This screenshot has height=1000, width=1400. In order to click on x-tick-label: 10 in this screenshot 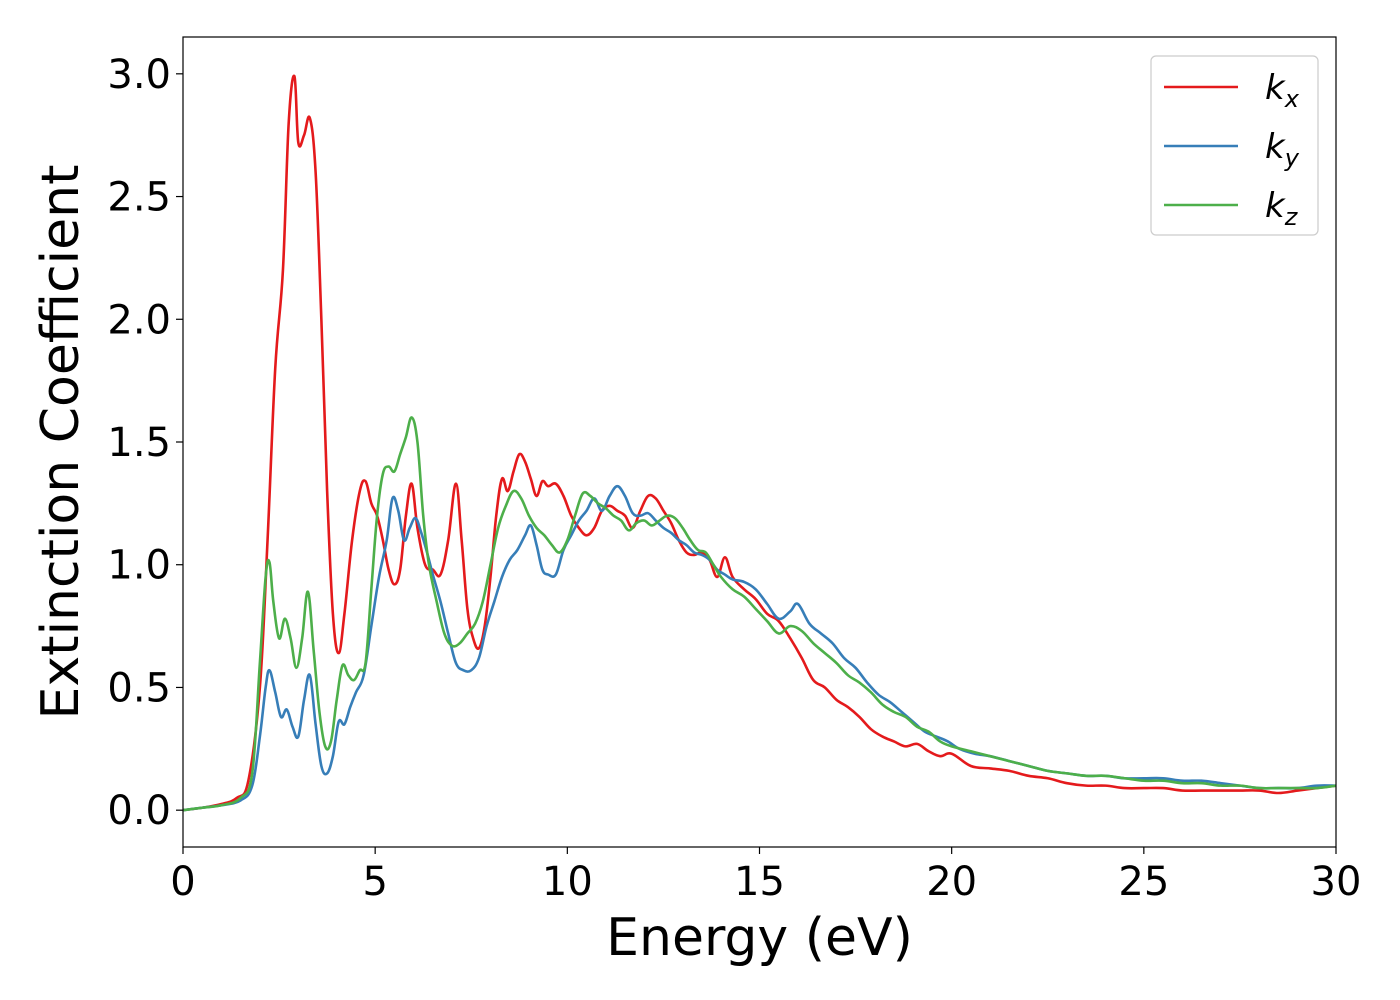, I will do `click(567, 882)`.